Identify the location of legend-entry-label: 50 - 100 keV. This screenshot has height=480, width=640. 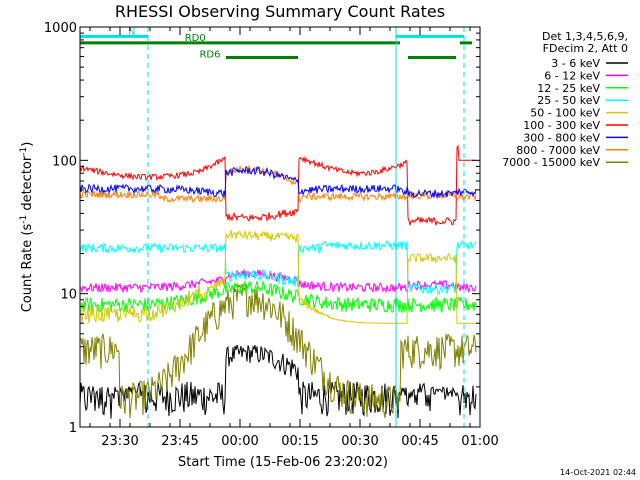
(565, 113).